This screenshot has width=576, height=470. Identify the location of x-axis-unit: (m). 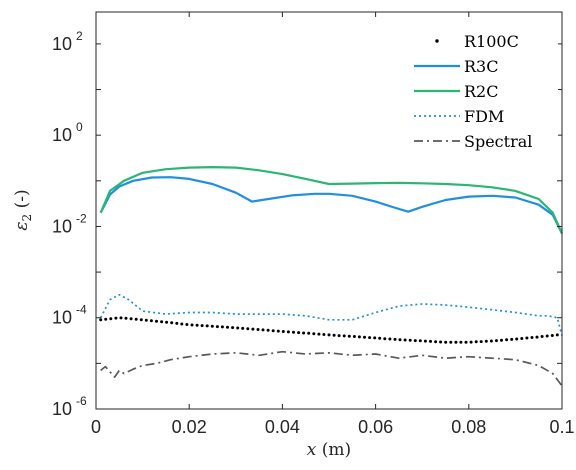
(336, 450).